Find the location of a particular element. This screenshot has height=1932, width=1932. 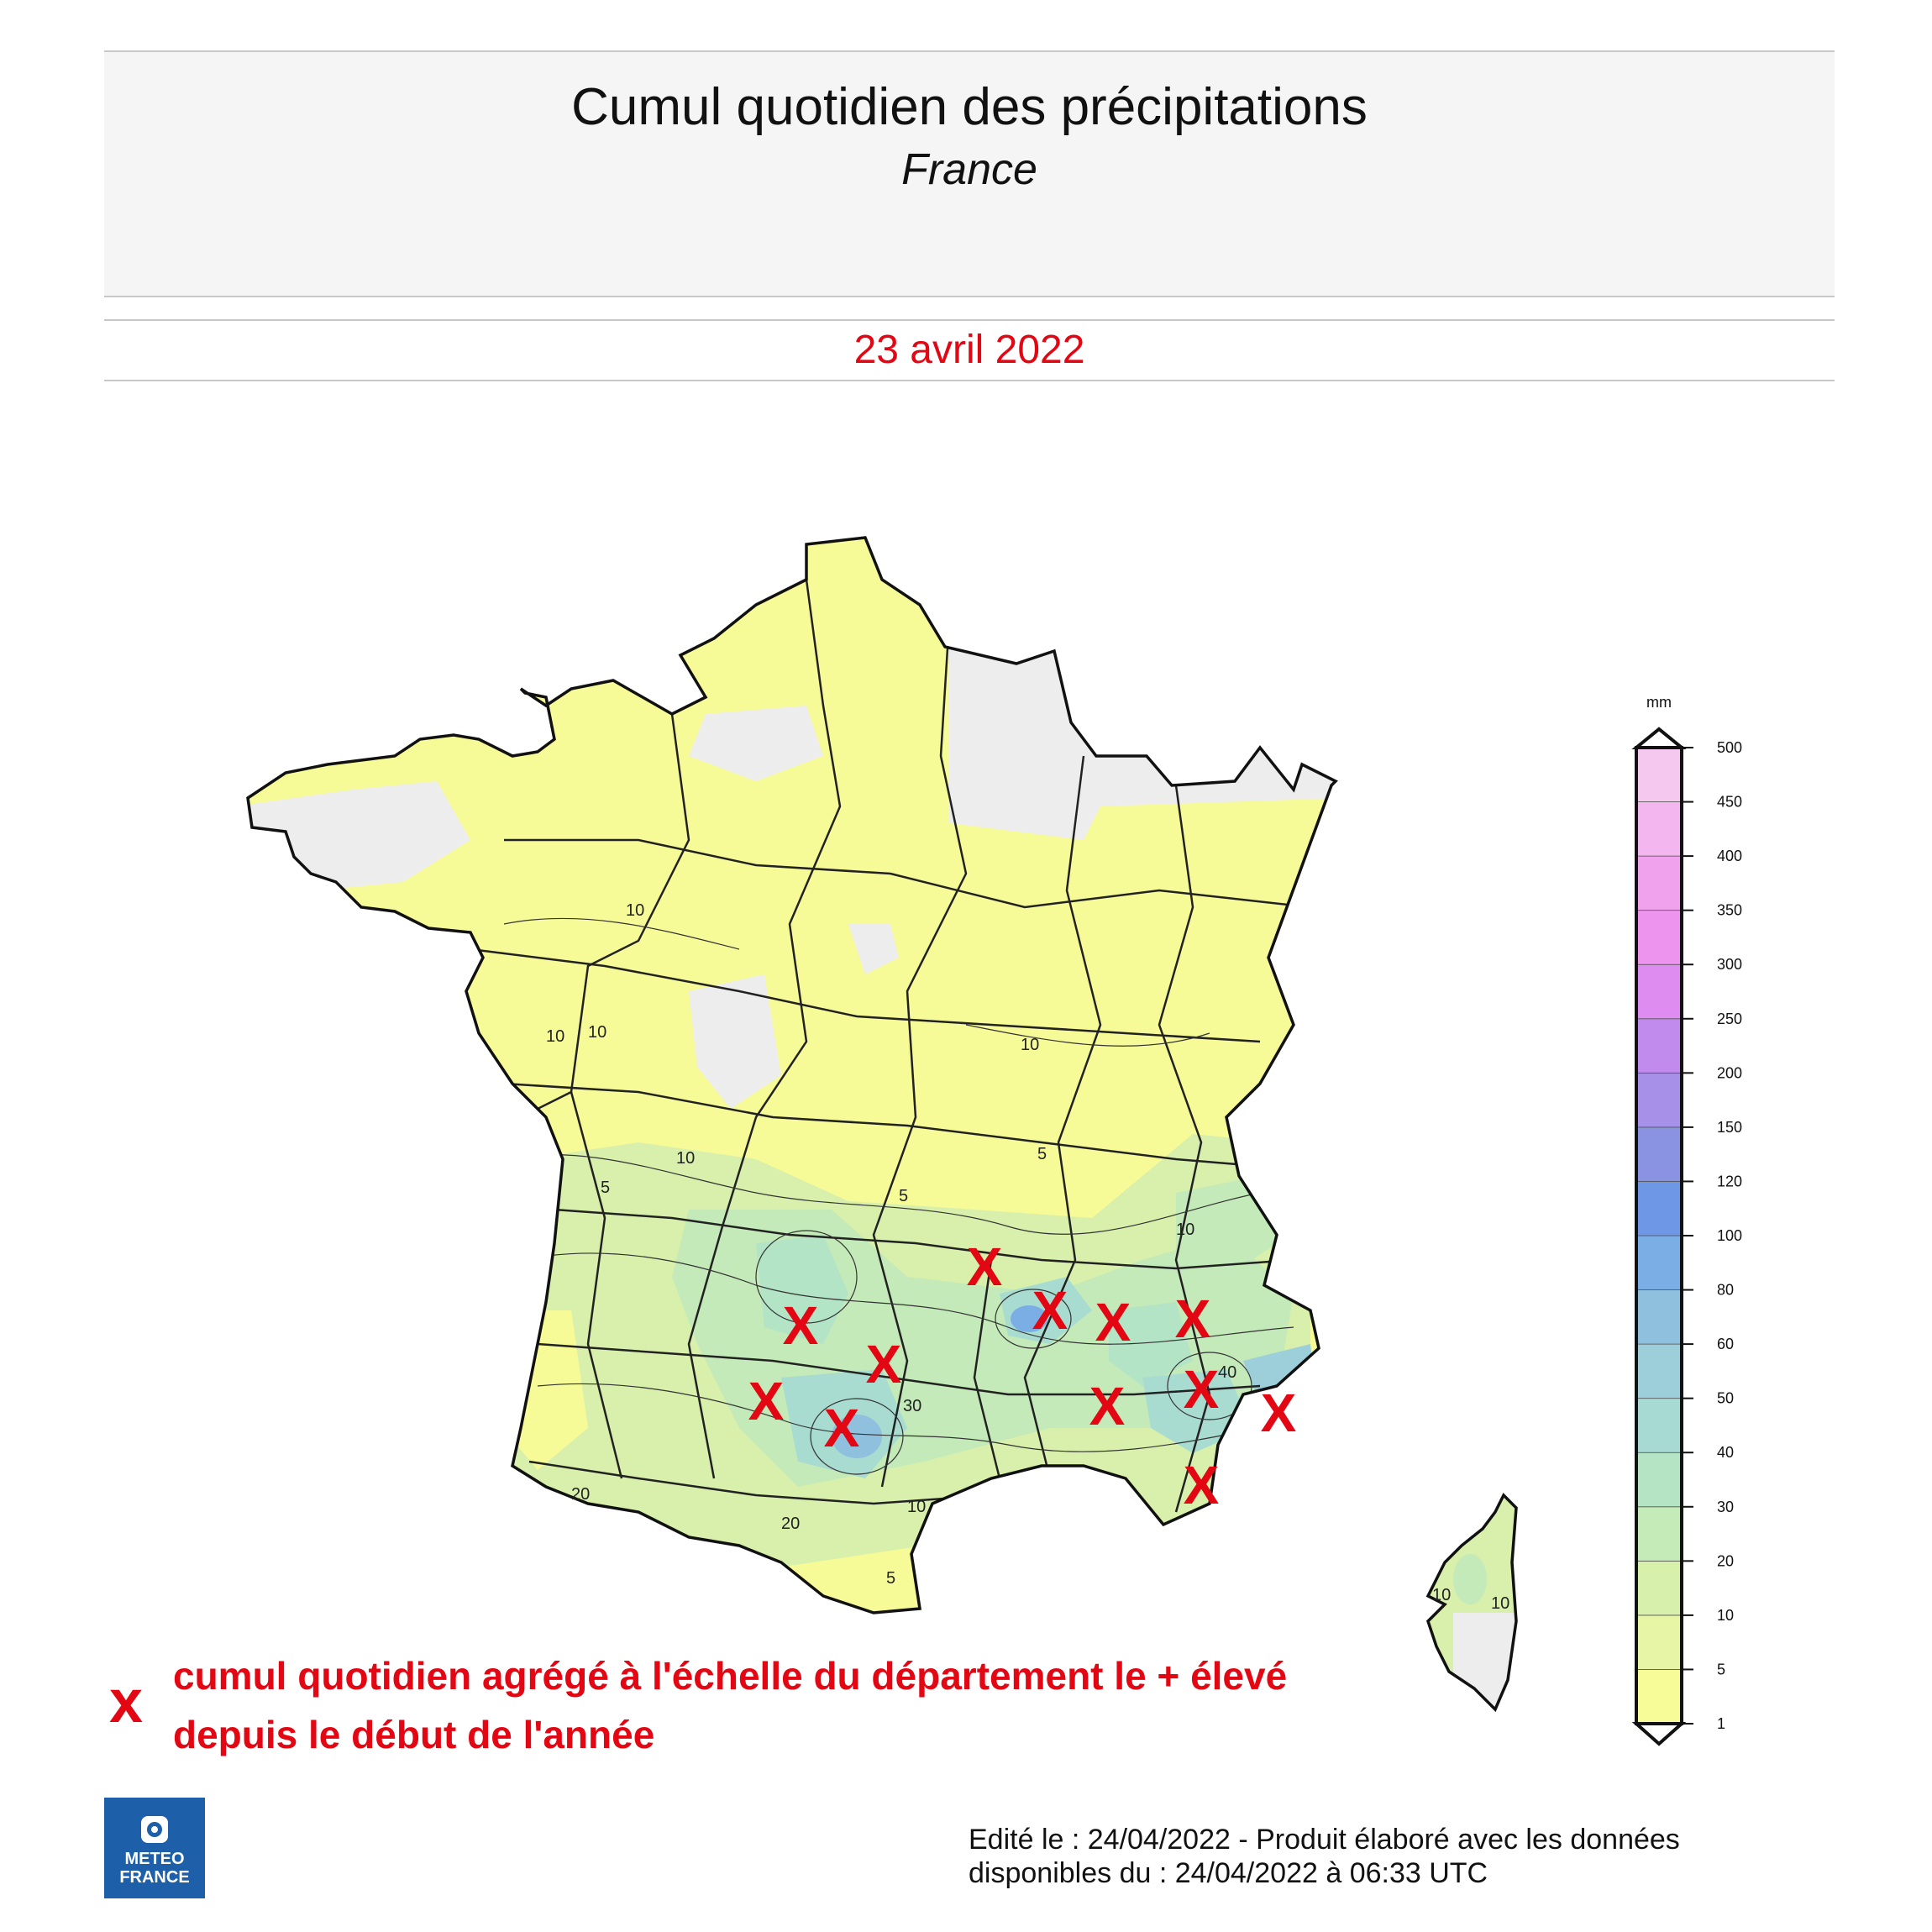

corsica-rain-zones is located at coordinates (1472, 1602).